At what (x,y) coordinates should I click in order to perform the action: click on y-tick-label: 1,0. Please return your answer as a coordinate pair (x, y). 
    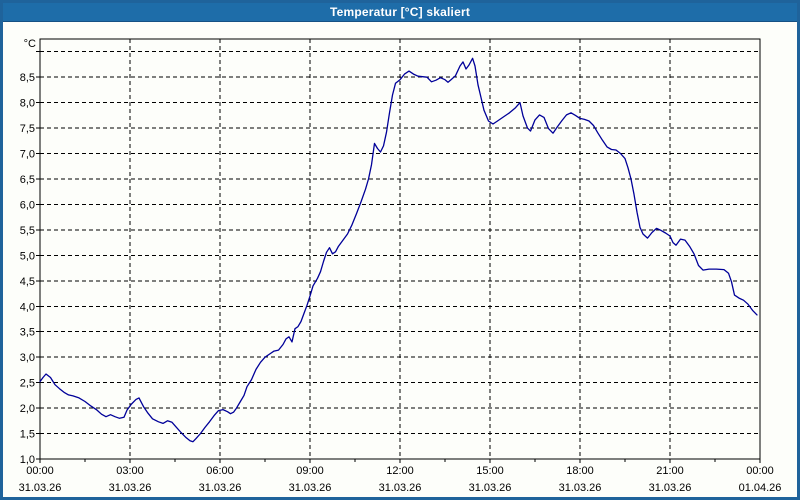
    Looking at the image, I should click on (27, 460).